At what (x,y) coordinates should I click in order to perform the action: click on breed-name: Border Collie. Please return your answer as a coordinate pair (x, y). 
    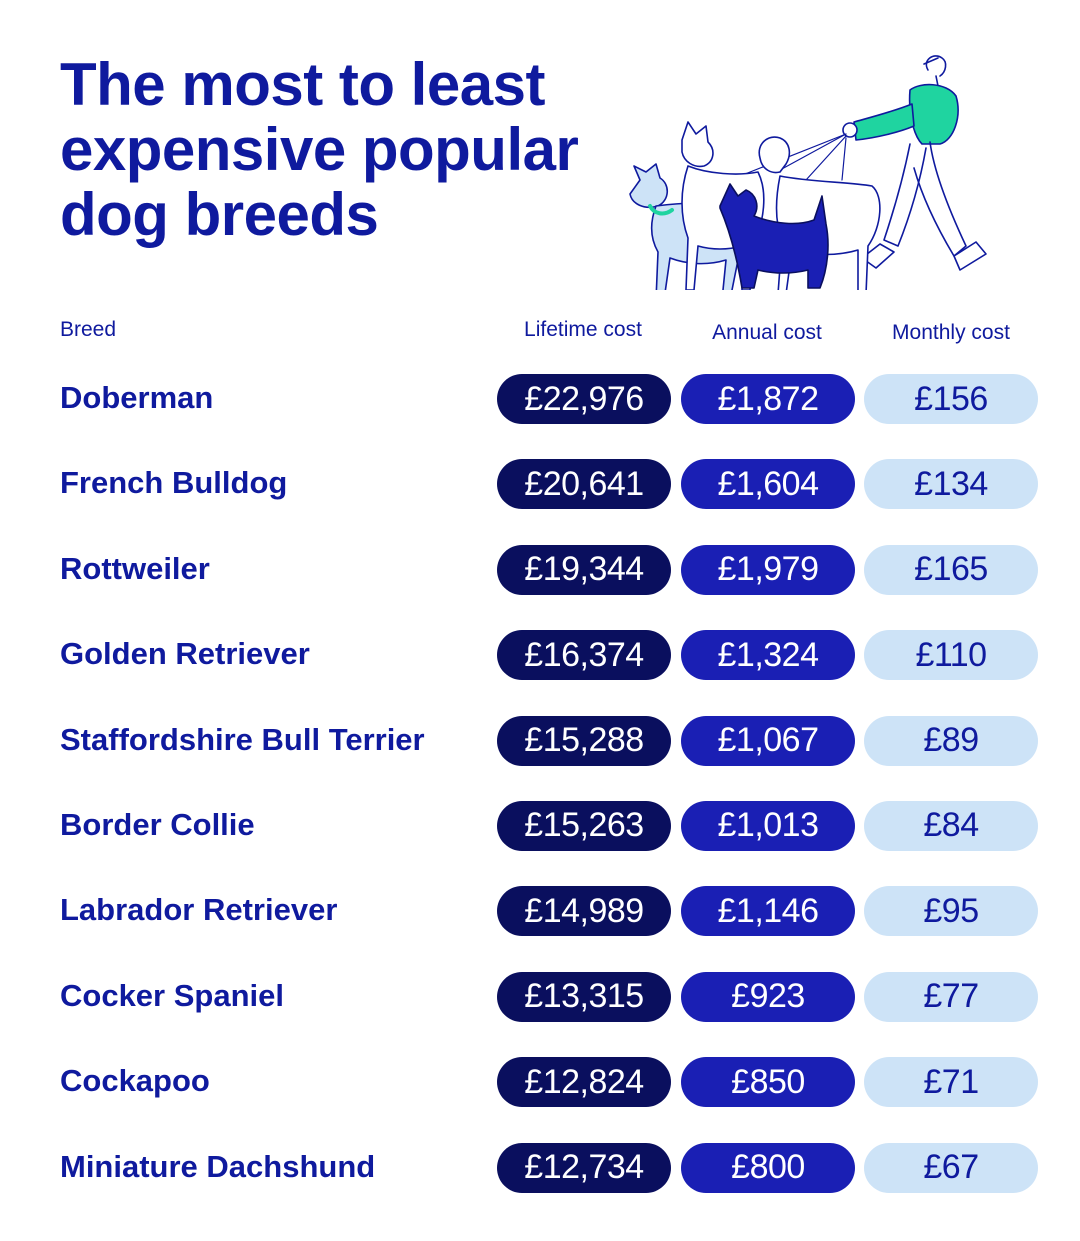
    Looking at the image, I should click on (157, 824).